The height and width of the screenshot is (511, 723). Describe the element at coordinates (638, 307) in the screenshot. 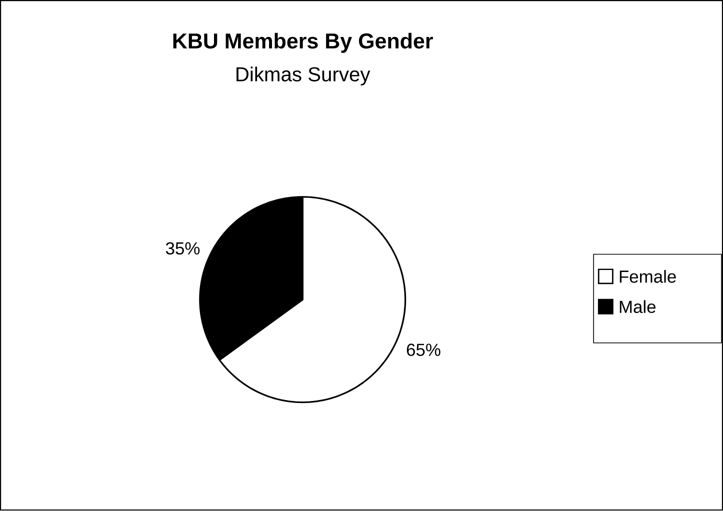

I see `legend-label: Male` at that location.